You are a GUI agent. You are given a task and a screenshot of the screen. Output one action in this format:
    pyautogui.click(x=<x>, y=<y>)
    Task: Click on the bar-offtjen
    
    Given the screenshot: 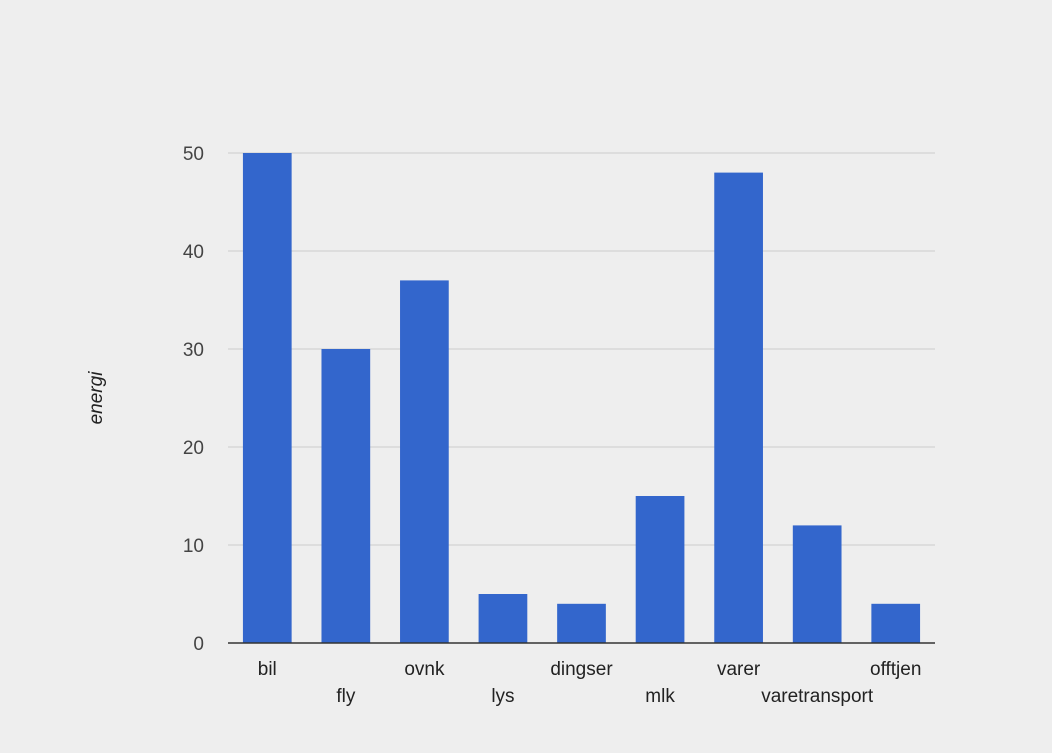 What is the action you would take?
    pyautogui.click(x=896, y=623)
    